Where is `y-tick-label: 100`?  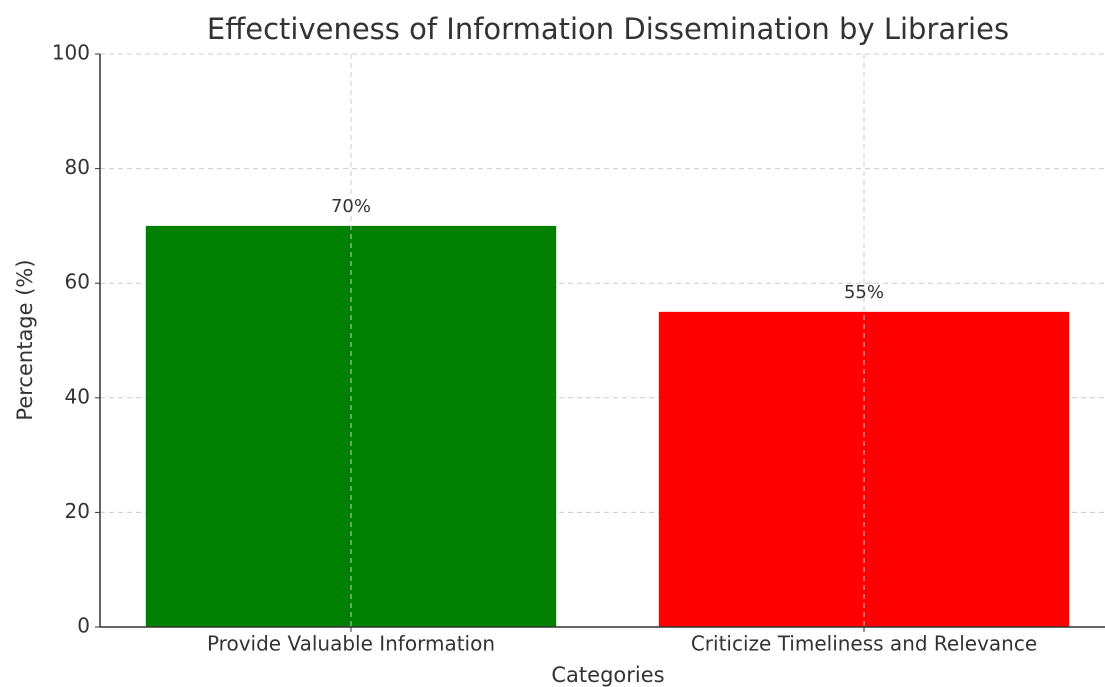
y-tick-label: 100 is located at coordinates (71, 53).